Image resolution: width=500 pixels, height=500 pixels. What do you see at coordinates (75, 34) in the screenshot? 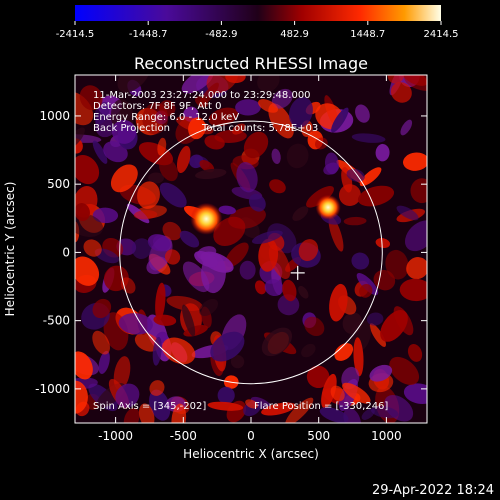
I see `colorbar-tick-label: -2414.5` at bounding box center [75, 34].